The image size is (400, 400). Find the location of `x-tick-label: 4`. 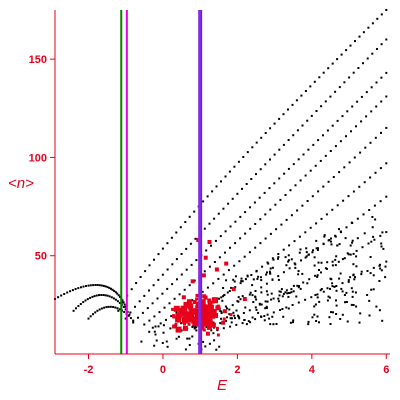

x-tick-label: 4 is located at coordinates (312, 370).